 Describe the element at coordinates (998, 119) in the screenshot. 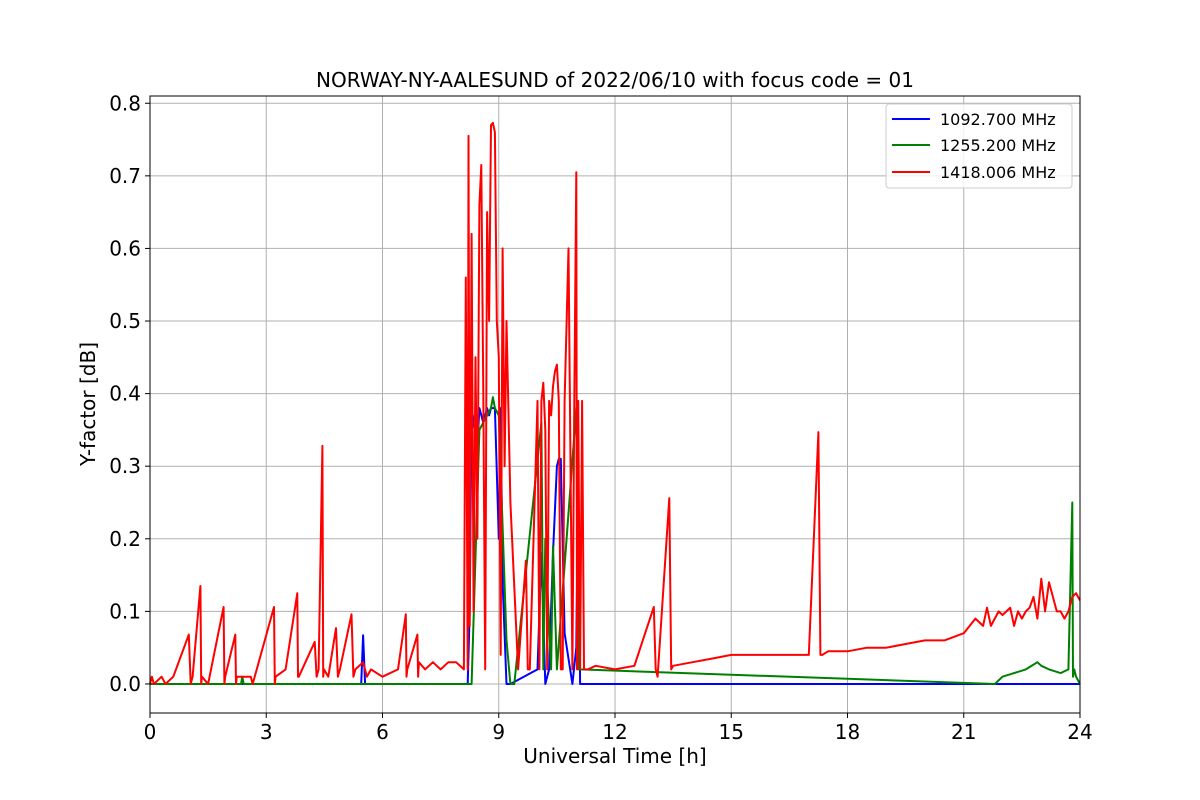

I see `legend-label-1092-mhz: 1092.700 MHz` at that location.